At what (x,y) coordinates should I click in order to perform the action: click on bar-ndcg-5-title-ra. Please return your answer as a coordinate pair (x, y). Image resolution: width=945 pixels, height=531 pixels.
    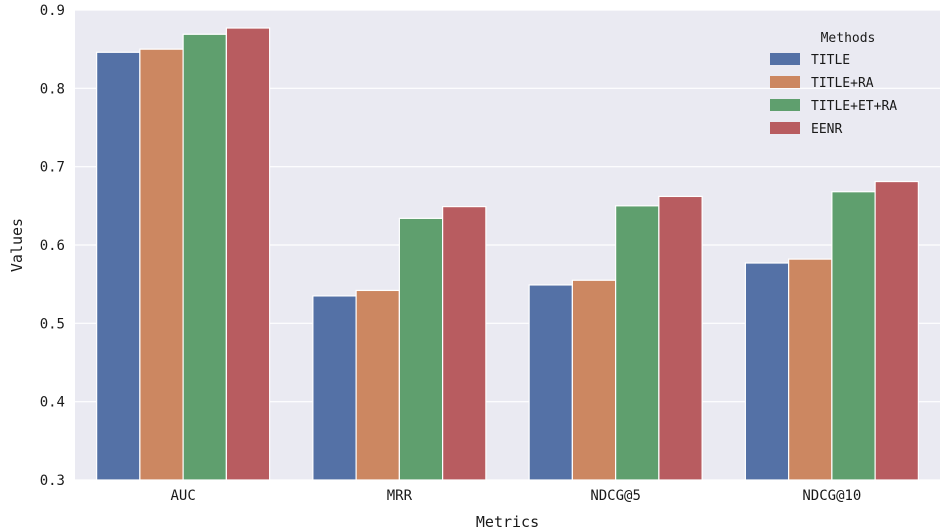
    Looking at the image, I should click on (594, 380).